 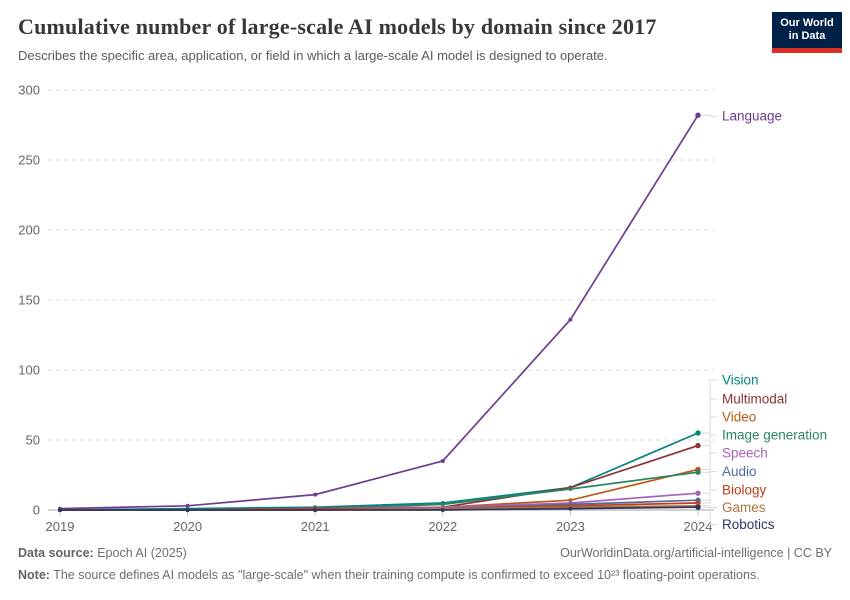 I want to click on legend-label-audio: Audio, so click(x=739, y=471).